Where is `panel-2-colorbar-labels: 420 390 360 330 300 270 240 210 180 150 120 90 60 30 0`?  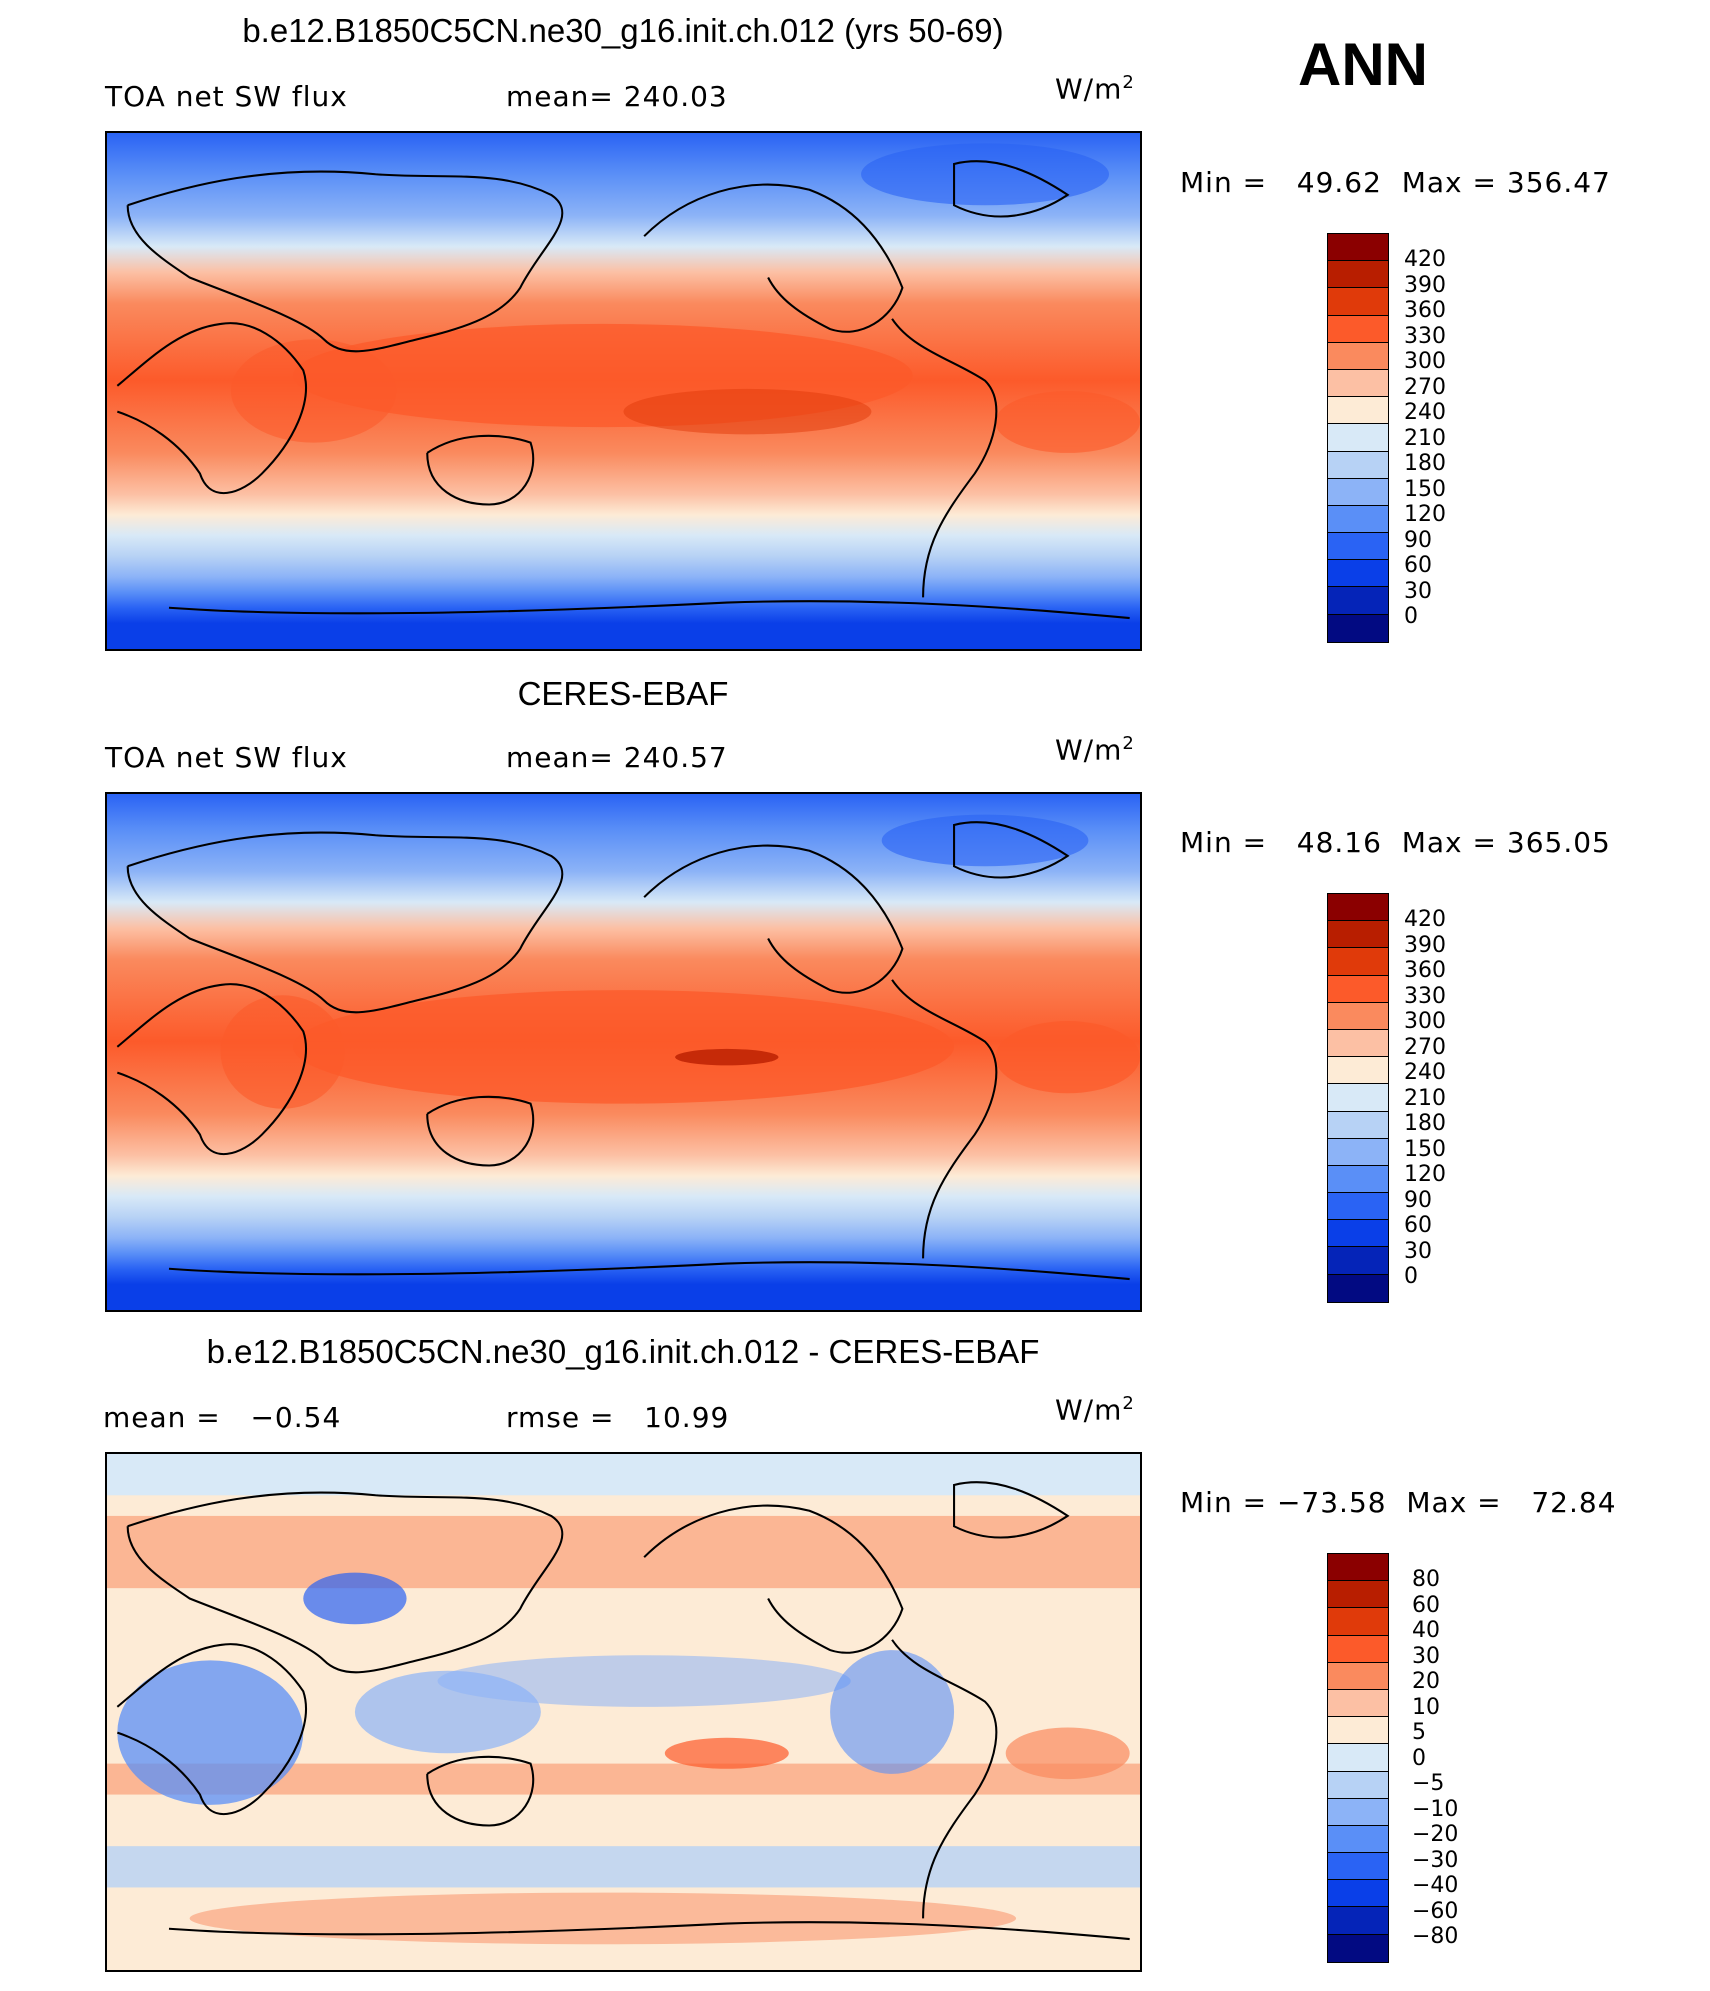
panel-2-colorbar-labels: 420 390 360 330 300 270 240 210 180 150 120 90 60 30 0 is located at coordinates (1425, 1098).